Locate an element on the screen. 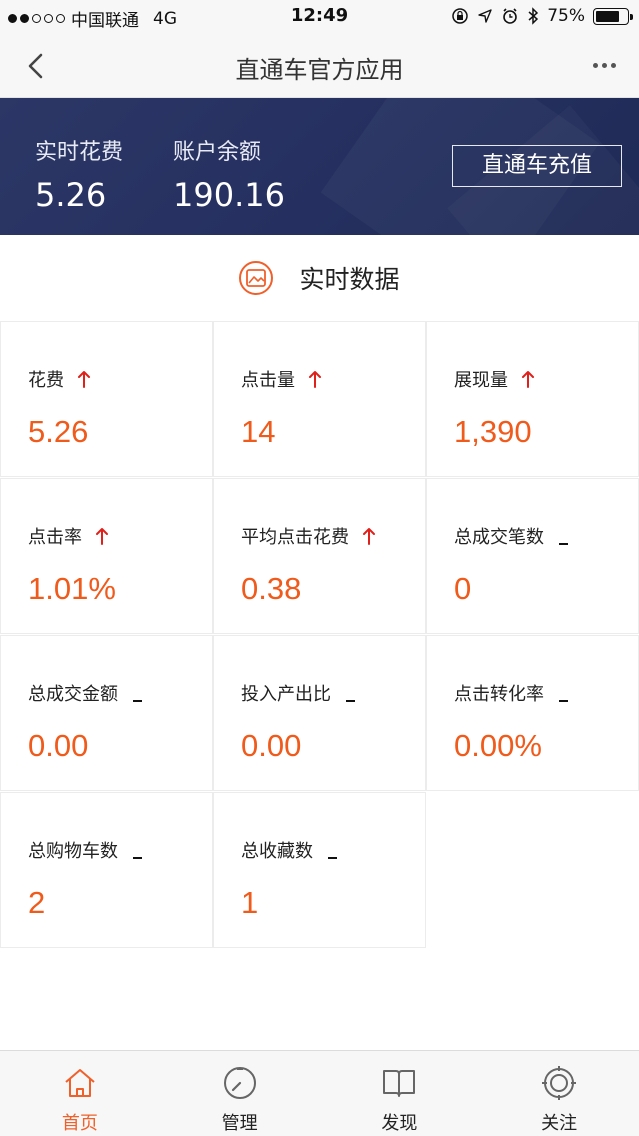  balance-stat: 账户余额 190.16 is located at coordinates (229, 174).